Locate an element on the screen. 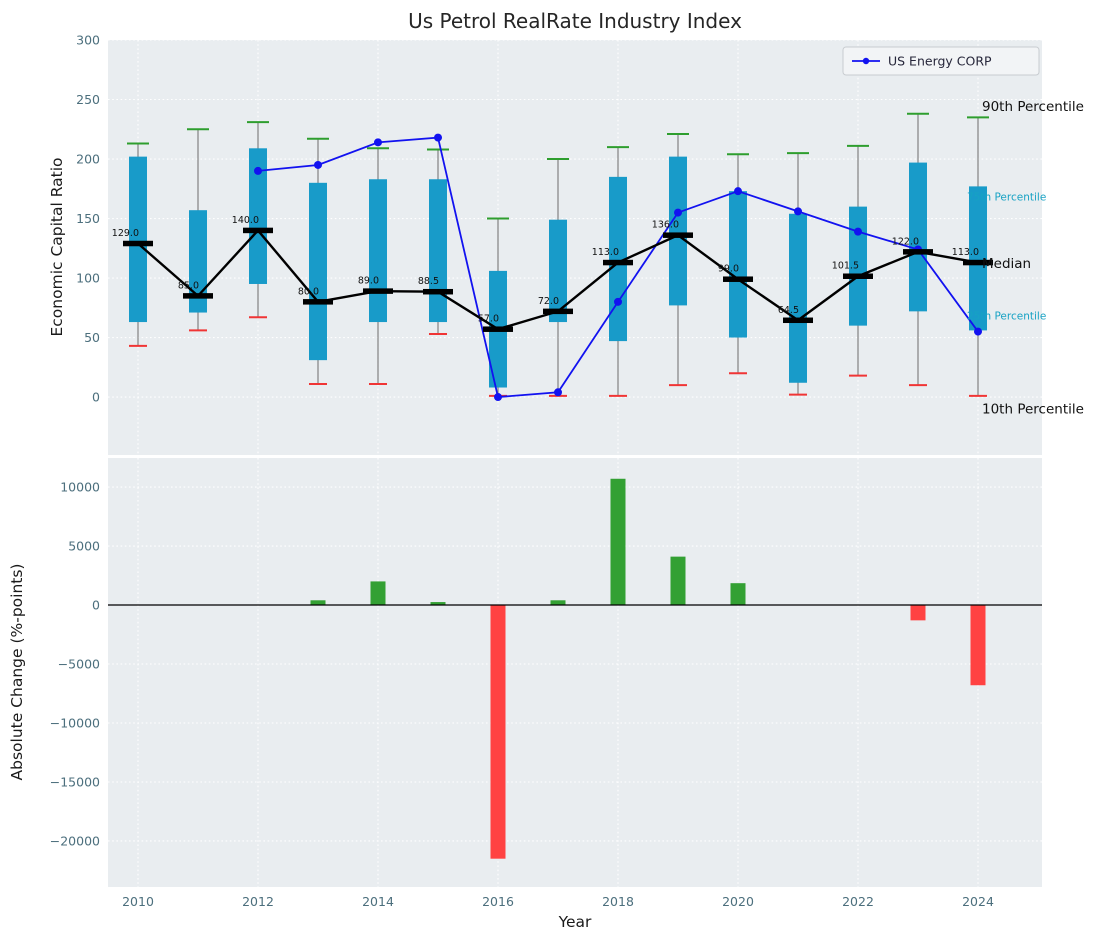 This screenshot has width=1120, height=946. chart-title: Us Petrol RealRate Industry Index is located at coordinates (575, 21).